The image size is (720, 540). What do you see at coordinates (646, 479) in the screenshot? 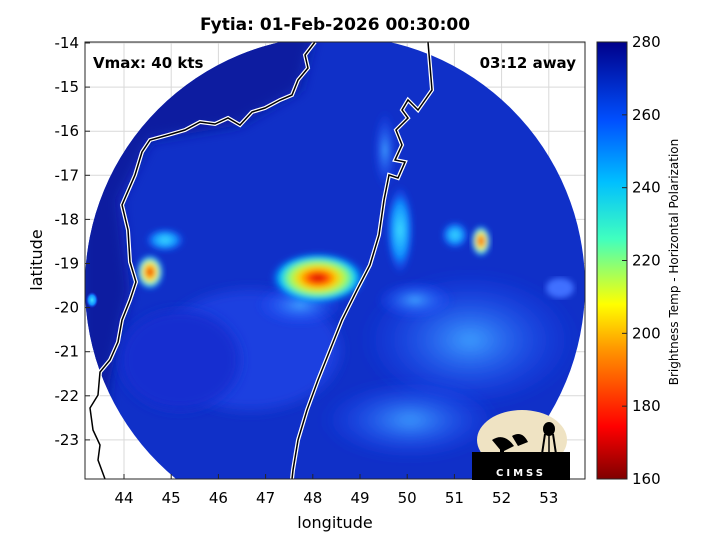
I see `colorbar-tick-label: 160` at bounding box center [646, 479].